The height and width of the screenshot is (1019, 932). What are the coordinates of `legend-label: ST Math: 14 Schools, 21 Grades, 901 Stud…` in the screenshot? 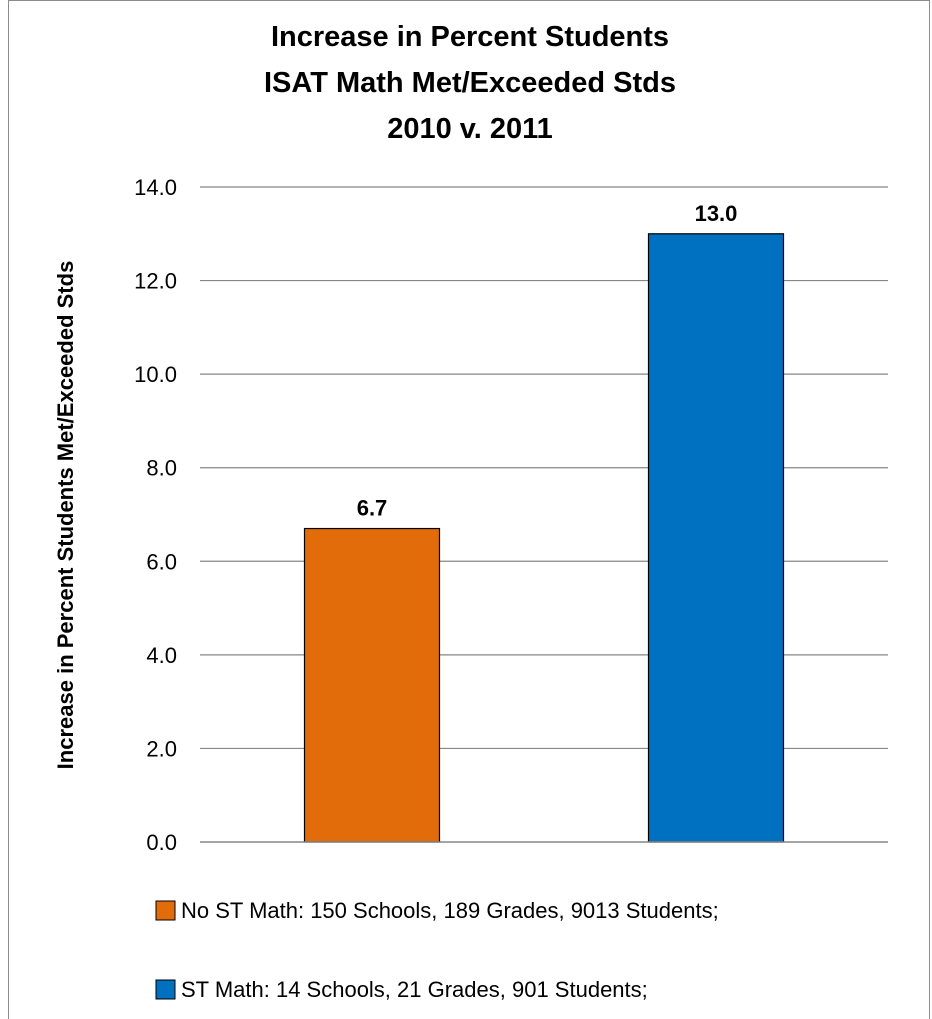 It's located at (414, 989).